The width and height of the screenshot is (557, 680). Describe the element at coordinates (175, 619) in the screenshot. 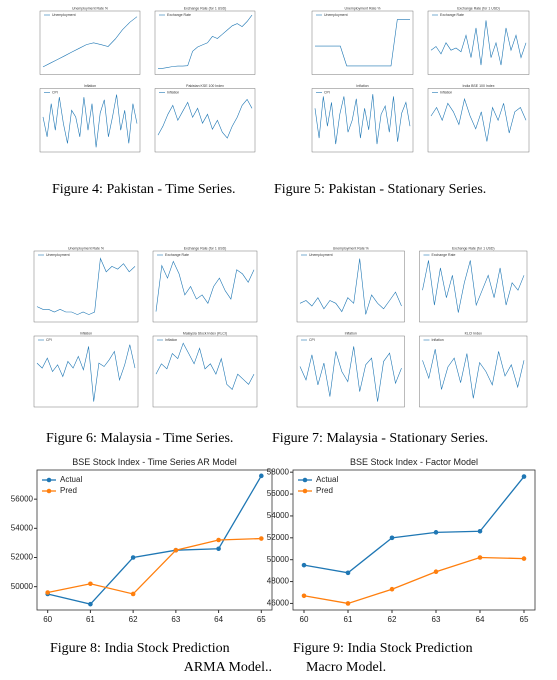

I see `x-tick-label: 63` at that location.